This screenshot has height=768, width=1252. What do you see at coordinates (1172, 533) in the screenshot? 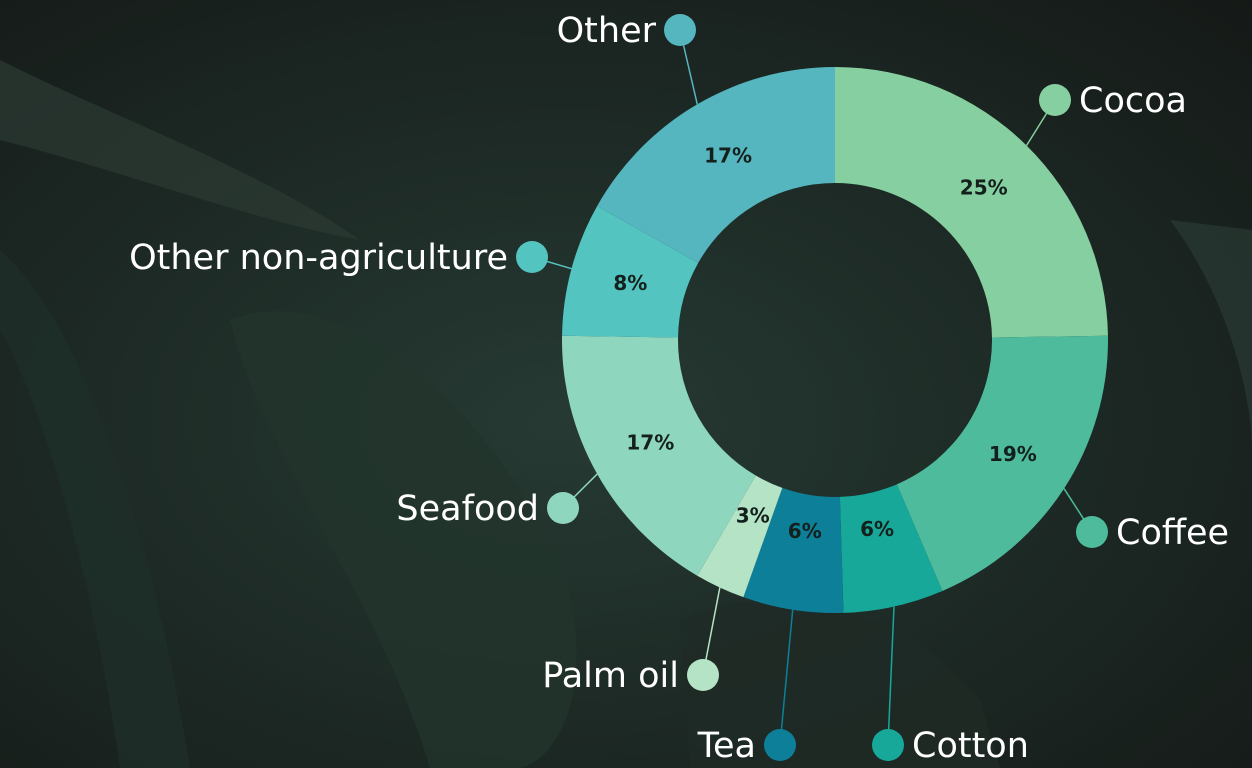
I see `category-label: Coffee` at bounding box center [1172, 533].